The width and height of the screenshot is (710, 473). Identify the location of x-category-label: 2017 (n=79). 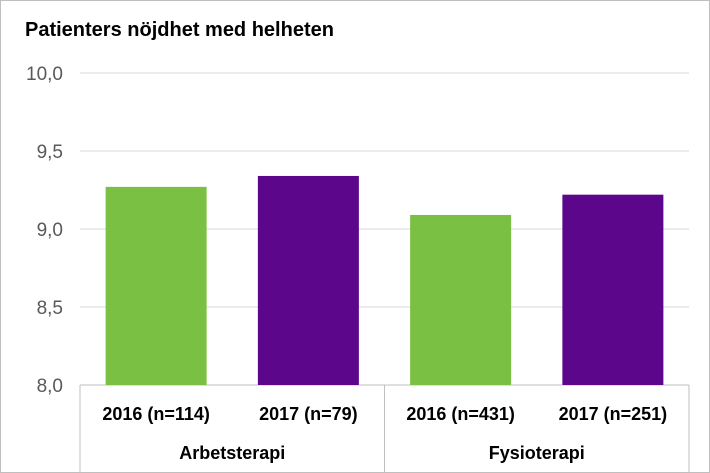
(308, 414).